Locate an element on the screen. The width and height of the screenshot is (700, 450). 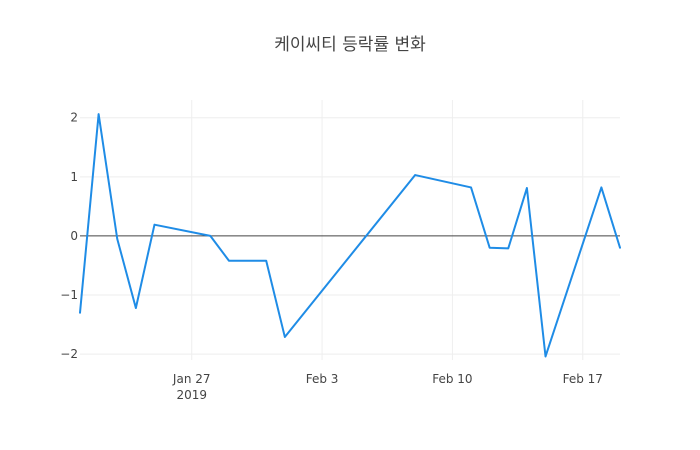
x-tick-label: Feb 3 is located at coordinates (322, 379).